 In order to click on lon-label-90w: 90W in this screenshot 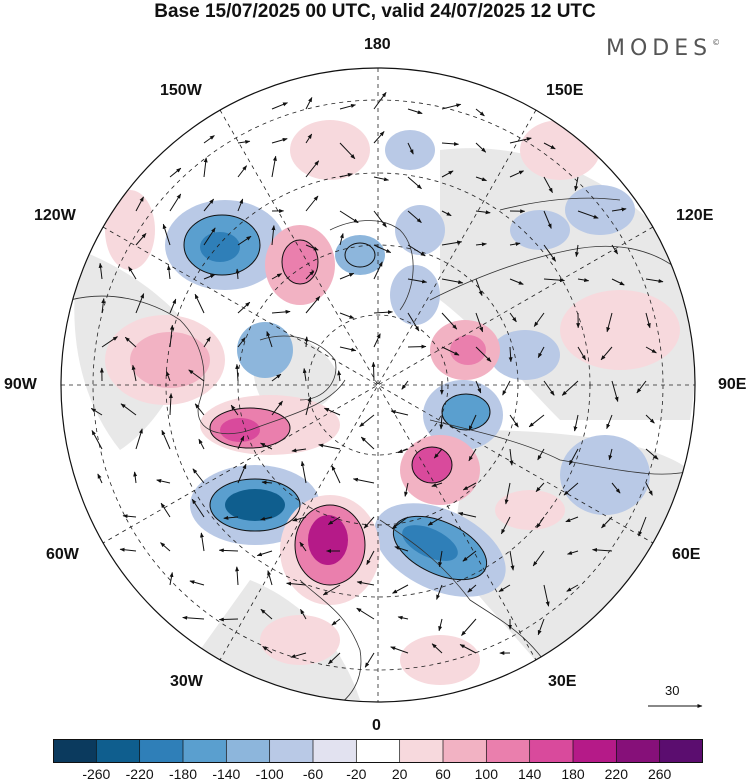, I will do `click(20, 385)`.